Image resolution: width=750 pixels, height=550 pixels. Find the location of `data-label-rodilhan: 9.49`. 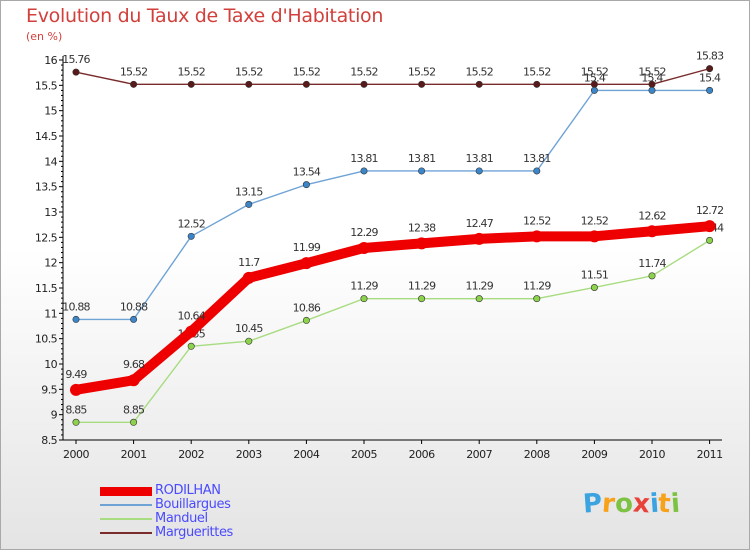

data-label-rodilhan: 9.49 is located at coordinates (76, 374).